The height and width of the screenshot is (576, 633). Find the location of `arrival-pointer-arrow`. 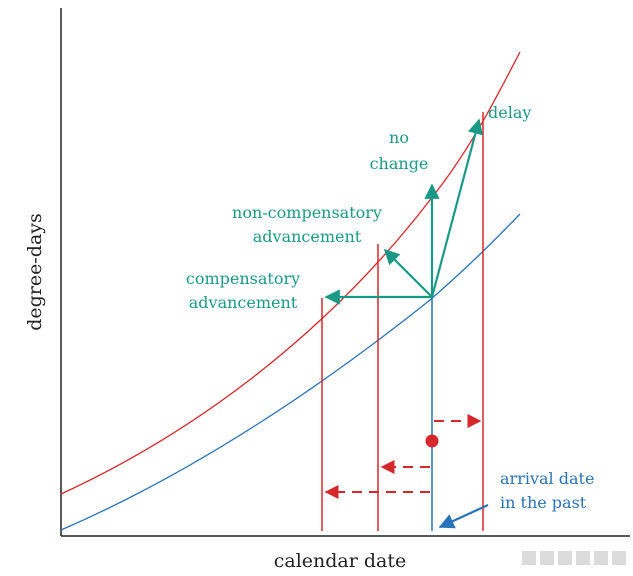

arrival-pointer-arrow is located at coordinates (463, 516).